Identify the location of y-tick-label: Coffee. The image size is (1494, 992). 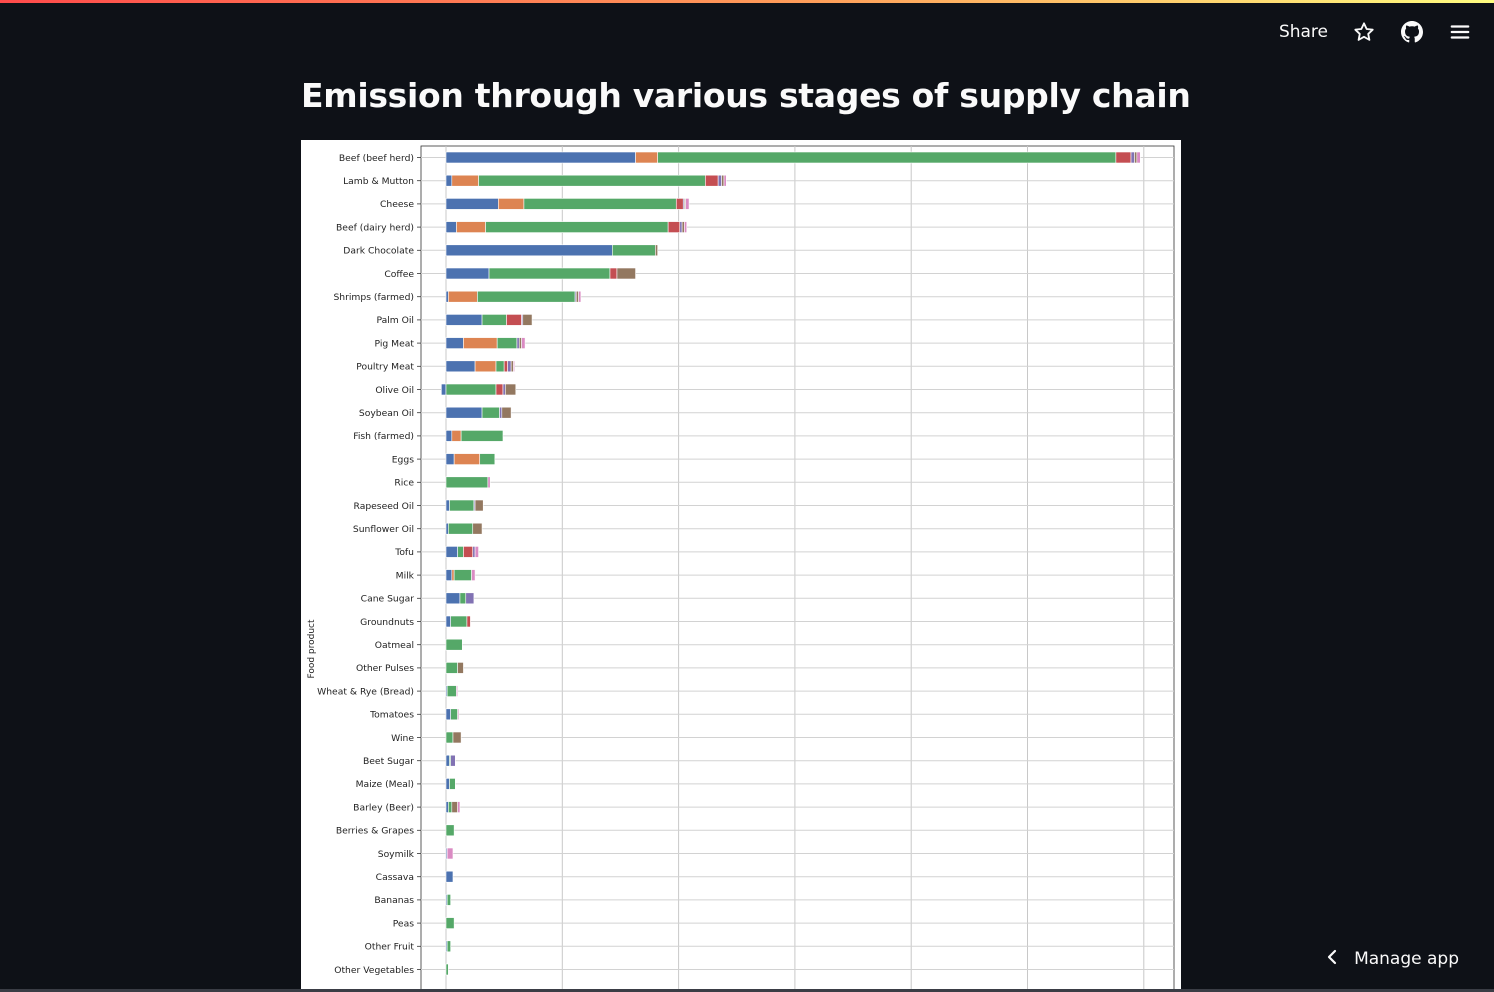
(399, 274).